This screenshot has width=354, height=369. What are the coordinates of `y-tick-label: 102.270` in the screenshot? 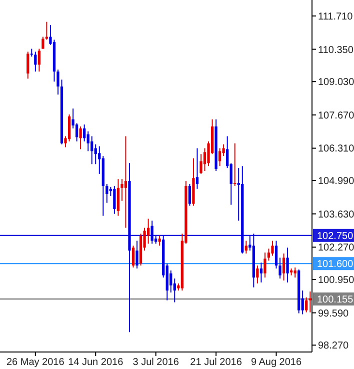 It's located at (336, 248).